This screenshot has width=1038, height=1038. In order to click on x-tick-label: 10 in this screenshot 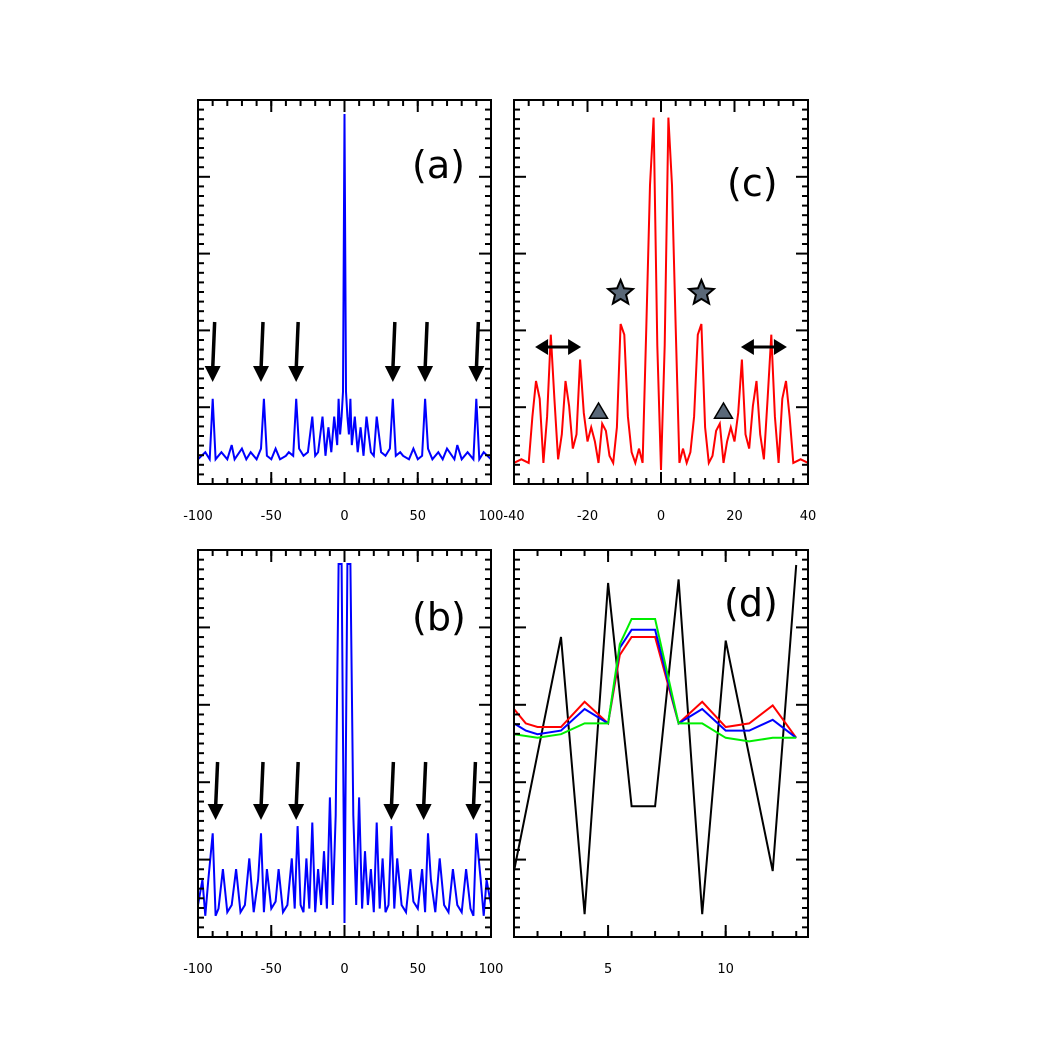, I will do `click(725, 969)`.